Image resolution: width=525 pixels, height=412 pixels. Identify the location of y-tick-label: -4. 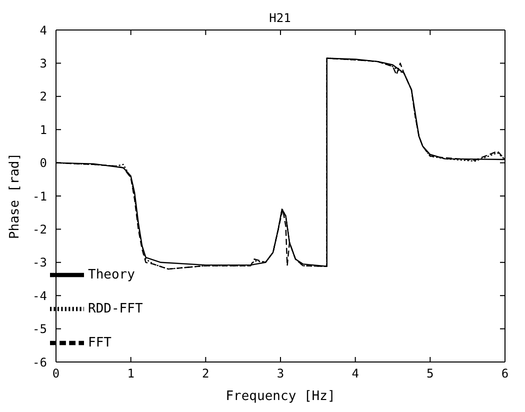
(39, 295).